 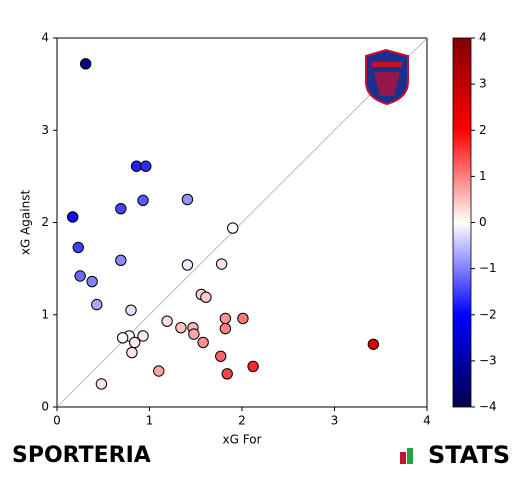 I want to click on stats-logo, so click(x=406, y=456).